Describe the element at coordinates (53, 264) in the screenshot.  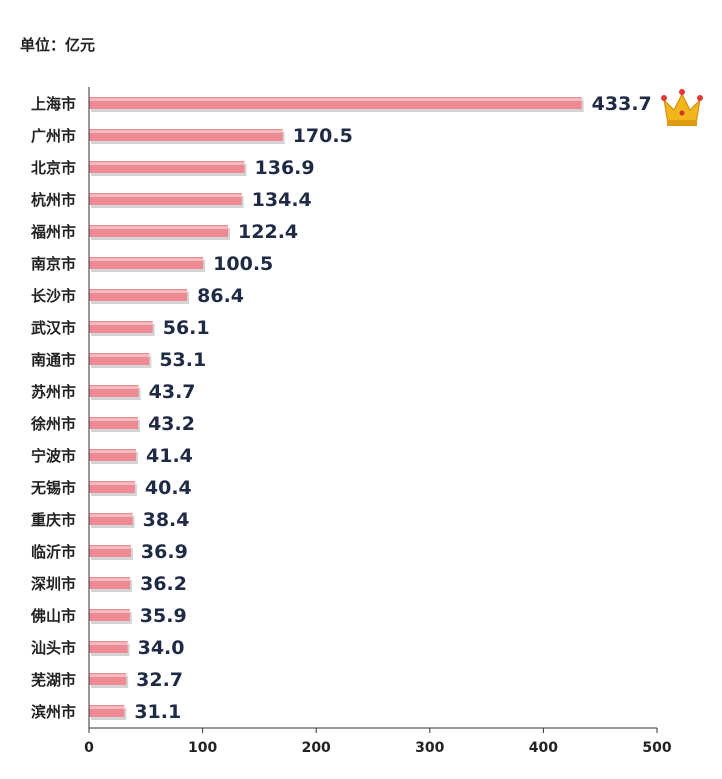
I see `category-label: 南京市` at that location.